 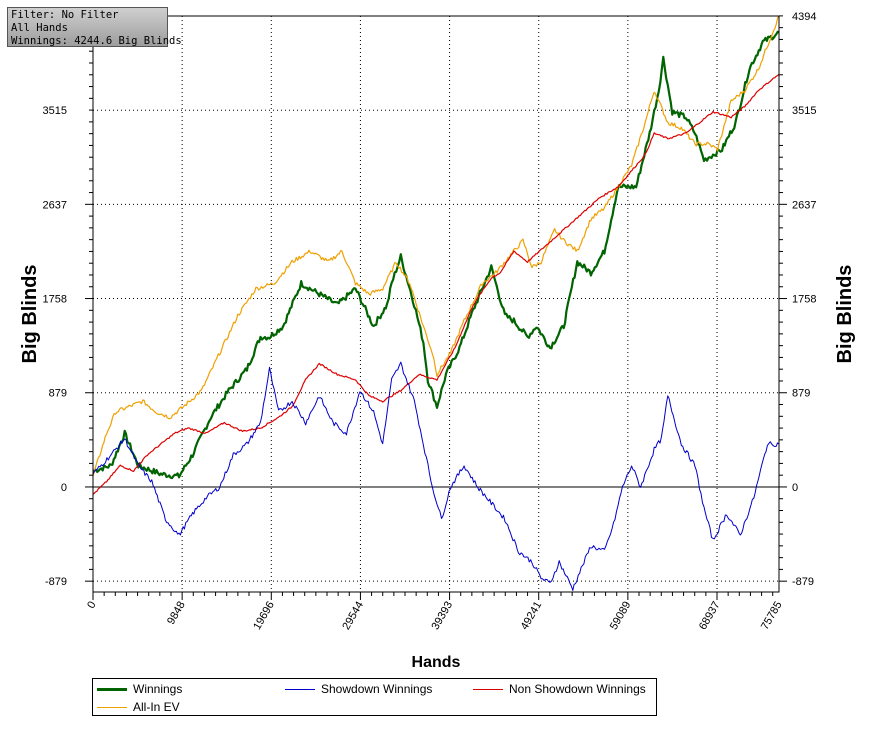 What do you see at coordinates (264, 616) in the screenshot?
I see `x-tick-label: 19696` at bounding box center [264, 616].